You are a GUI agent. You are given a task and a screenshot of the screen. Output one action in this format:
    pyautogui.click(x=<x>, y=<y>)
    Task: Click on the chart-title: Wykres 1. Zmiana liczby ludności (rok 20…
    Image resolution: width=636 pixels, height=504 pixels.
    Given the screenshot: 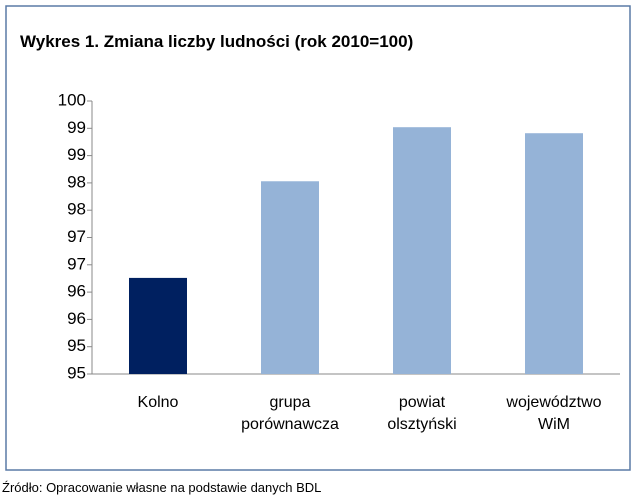 What is the action you would take?
    pyautogui.click(x=217, y=41)
    